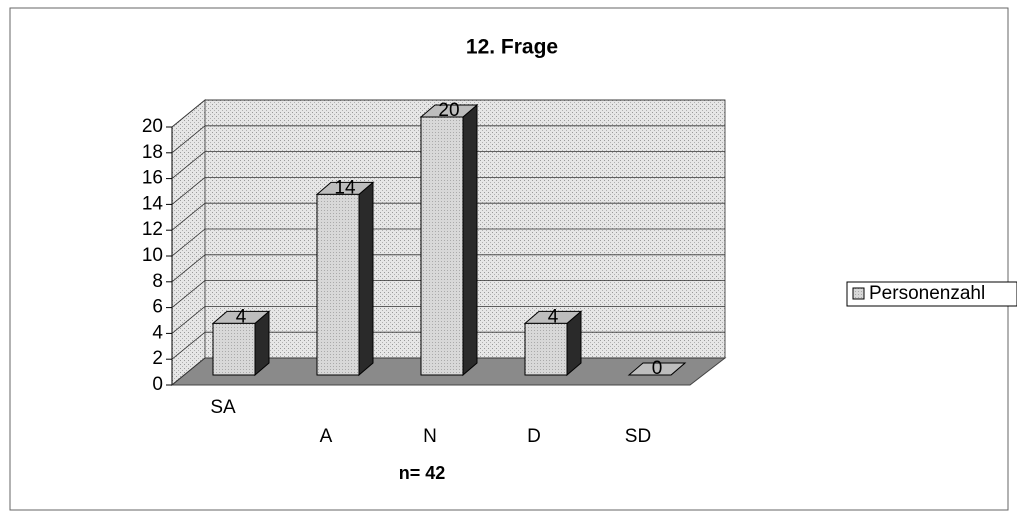  Describe the element at coordinates (638, 436) in the screenshot. I see `x-tick-label: SD` at that location.